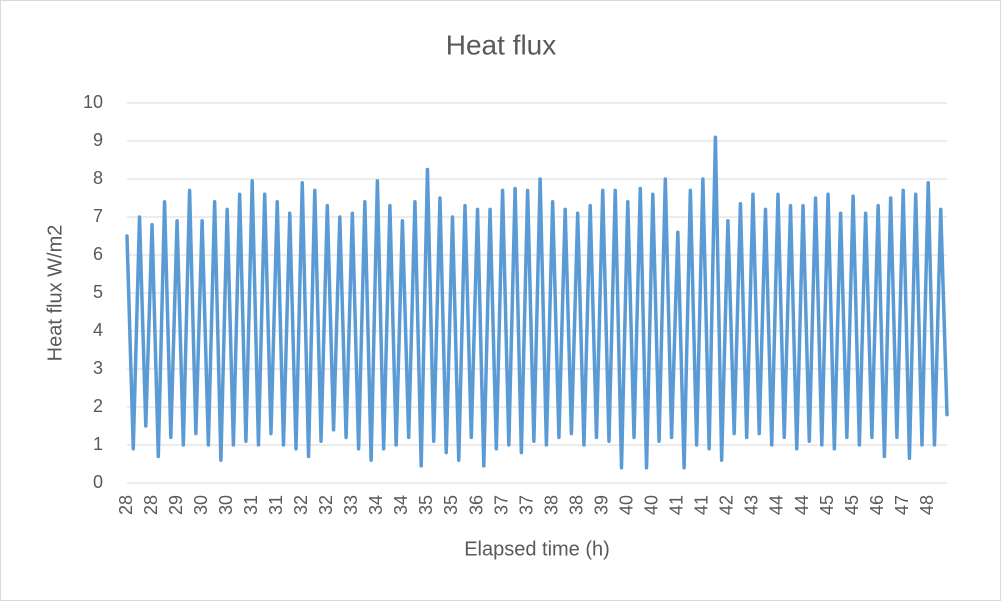 This screenshot has width=1002, height=602. Describe the element at coordinates (537, 549) in the screenshot. I see `x-axis-title: Elapsed time (h)` at that location.